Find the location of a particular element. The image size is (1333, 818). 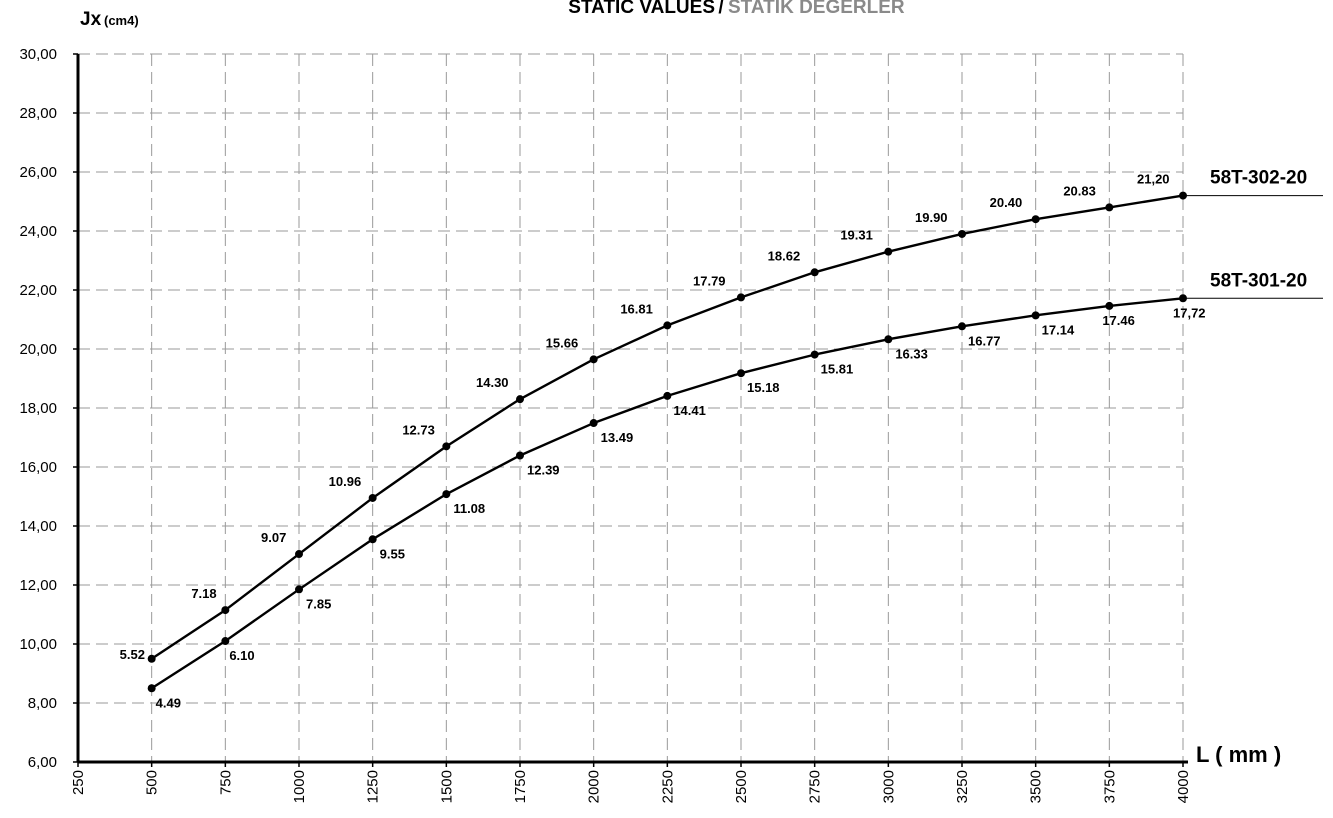

data-label: 16.33 is located at coordinates (911, 353).